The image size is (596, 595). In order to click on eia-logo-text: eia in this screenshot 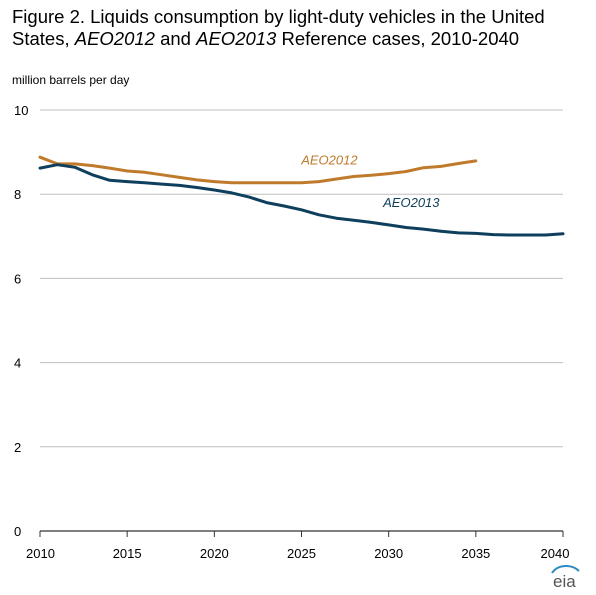, I will do `click(564, 581)`.